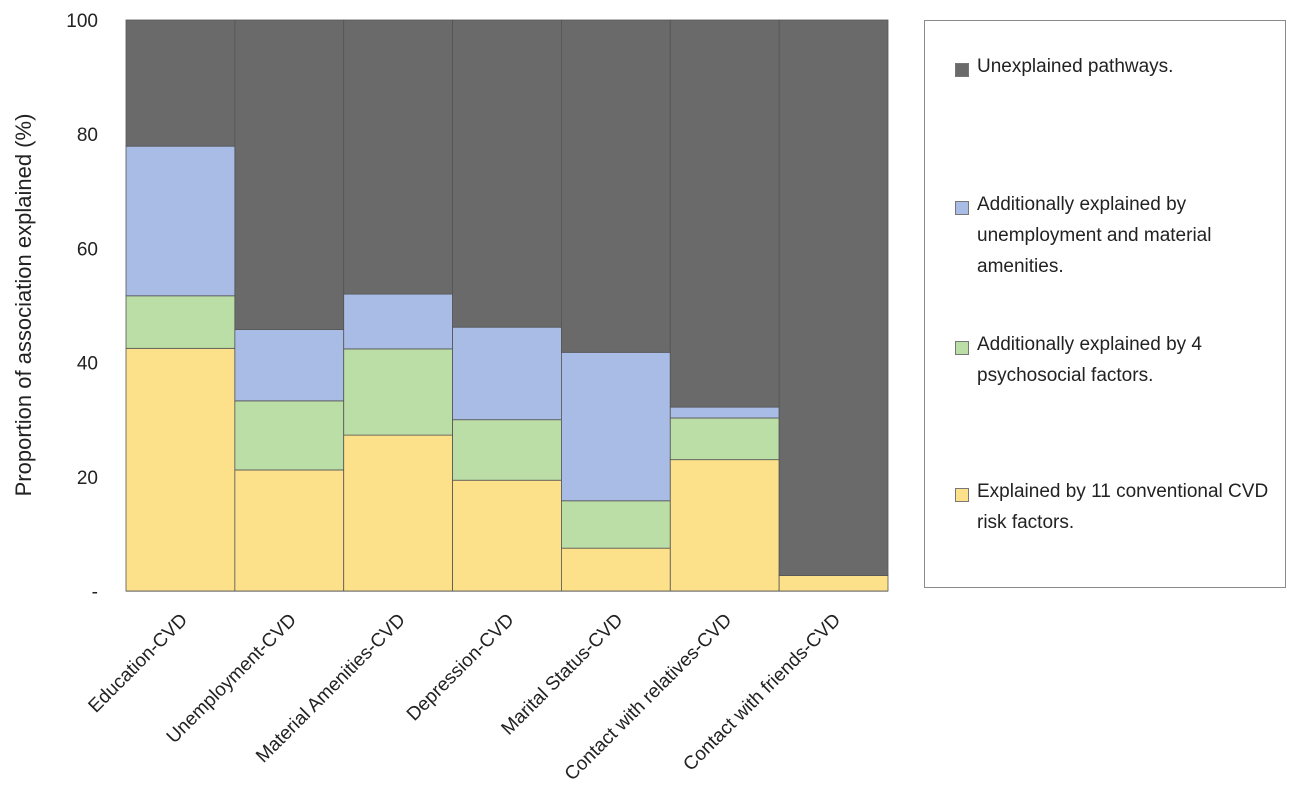 This screenshot has height=800, width=1291. I want to click on x-tick-label: Education-CVD, so click(138, 663).